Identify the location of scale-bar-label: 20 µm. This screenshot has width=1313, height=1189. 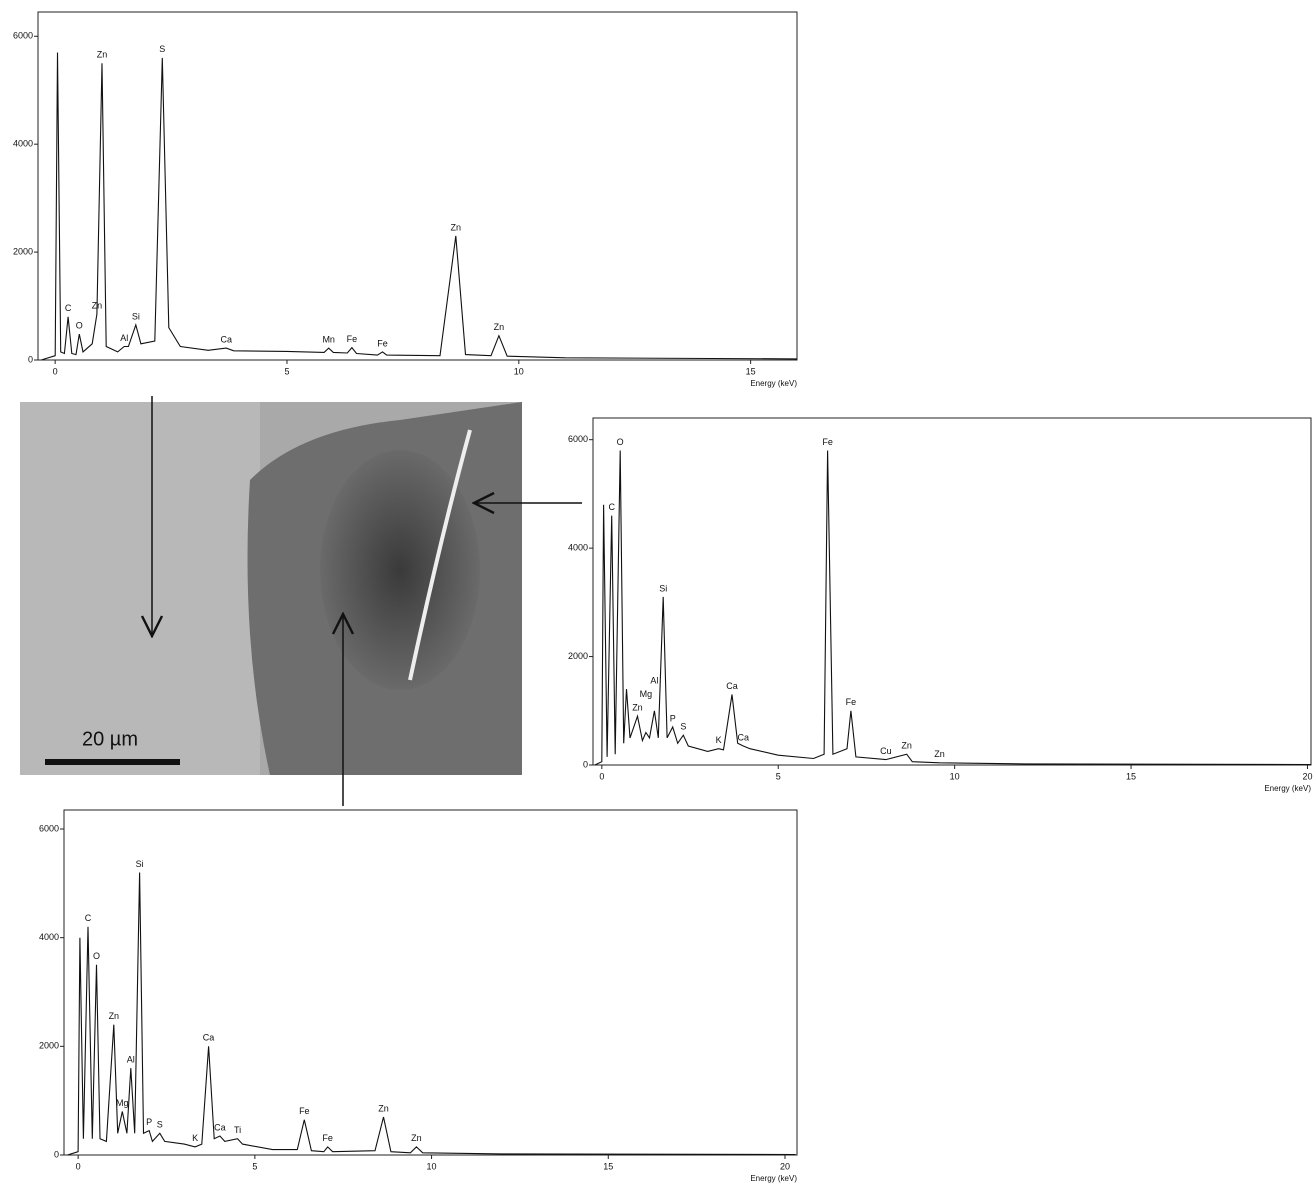
(110, 739).